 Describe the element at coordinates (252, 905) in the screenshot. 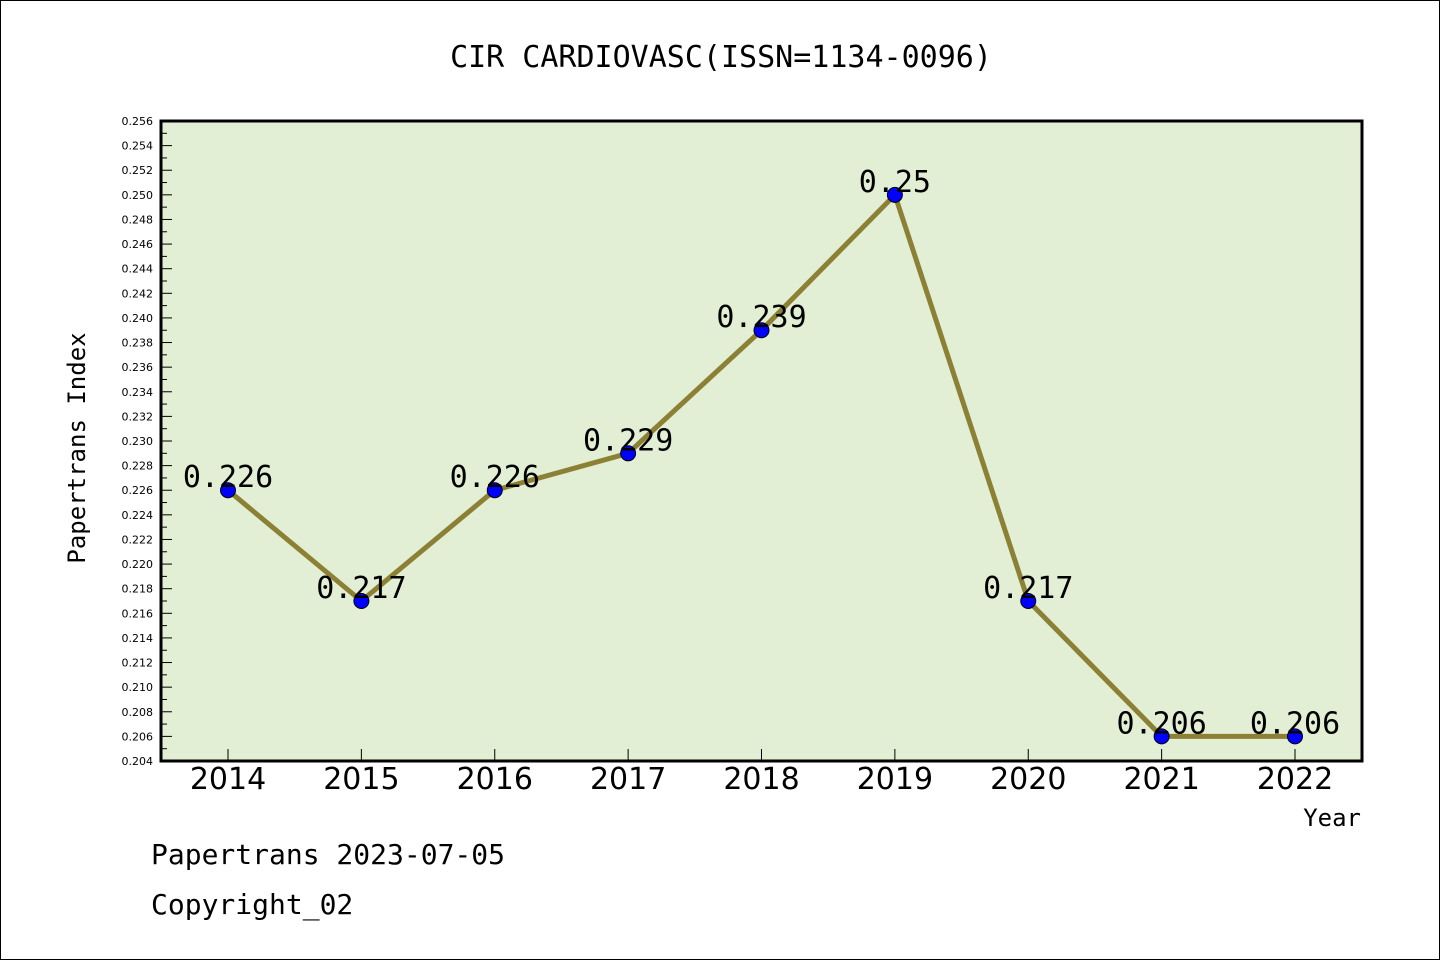

I see `footer-copyright: Copyright_02` at that location.